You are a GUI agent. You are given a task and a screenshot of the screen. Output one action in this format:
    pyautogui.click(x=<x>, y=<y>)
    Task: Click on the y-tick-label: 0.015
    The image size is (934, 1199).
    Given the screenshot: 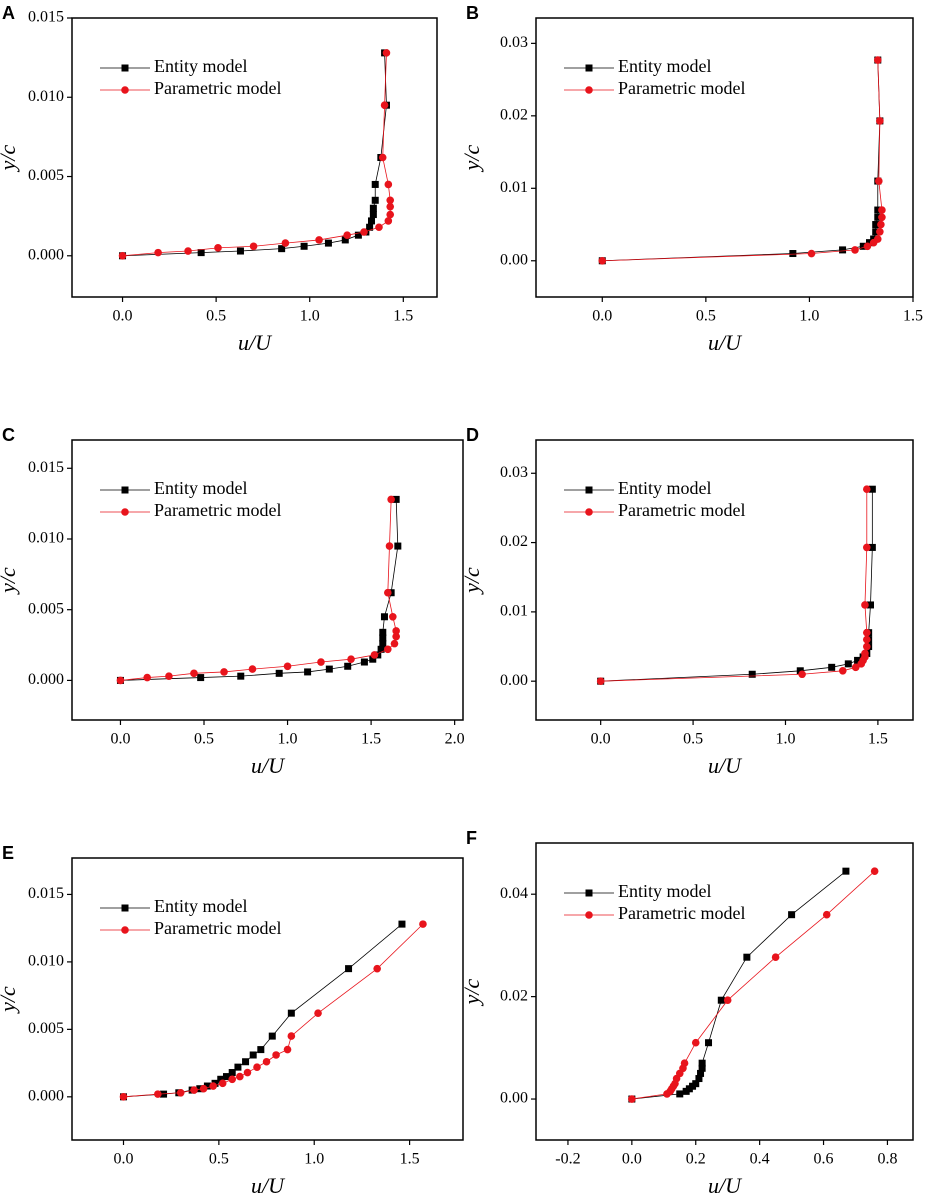 What is the action you would take?
    pyautogui.click(x=46, y=467)
    